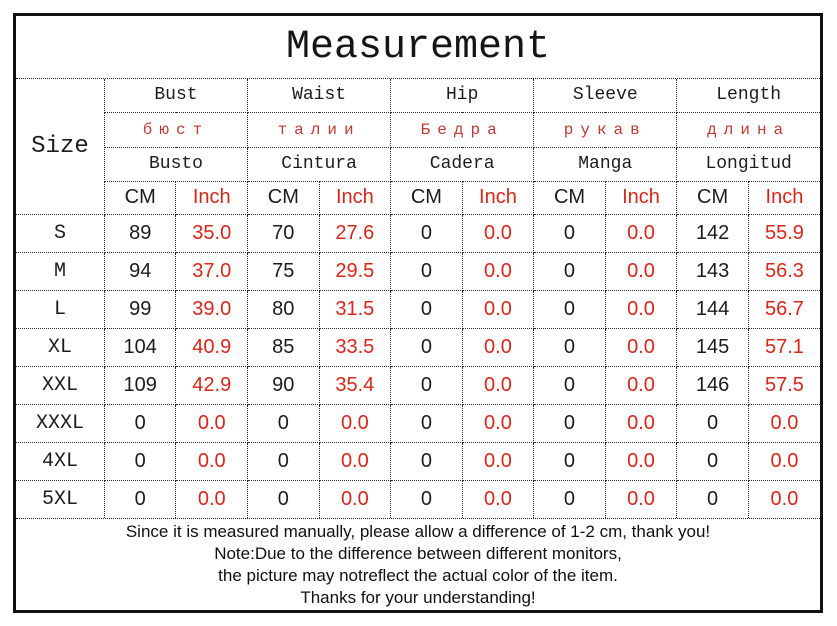  Describe the element at coordinates (60, 233) in the screenshot. I see `size-cell: S` at that location.